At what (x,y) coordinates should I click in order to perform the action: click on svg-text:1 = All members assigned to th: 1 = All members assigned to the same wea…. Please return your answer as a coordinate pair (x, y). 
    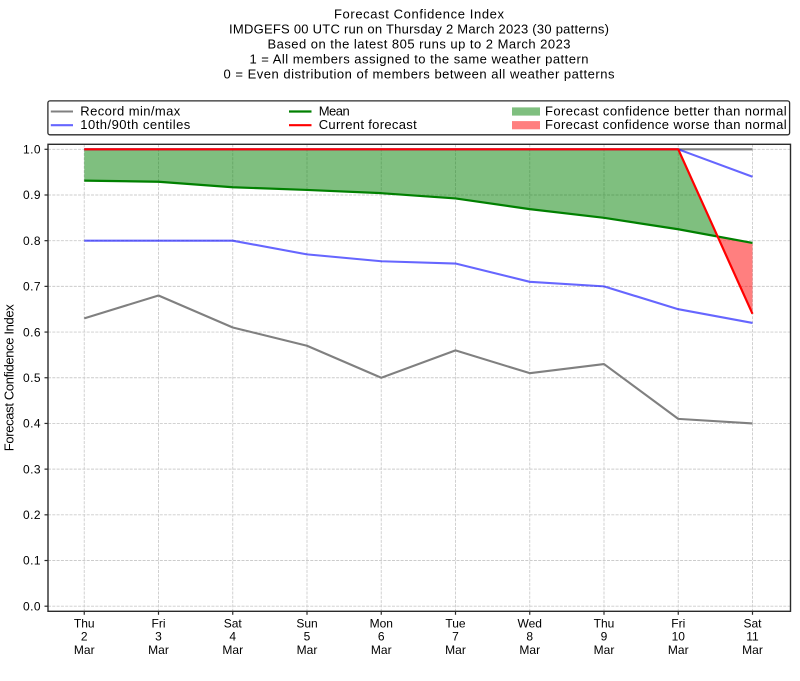
    Looking at the image, I should click on (419, 59).